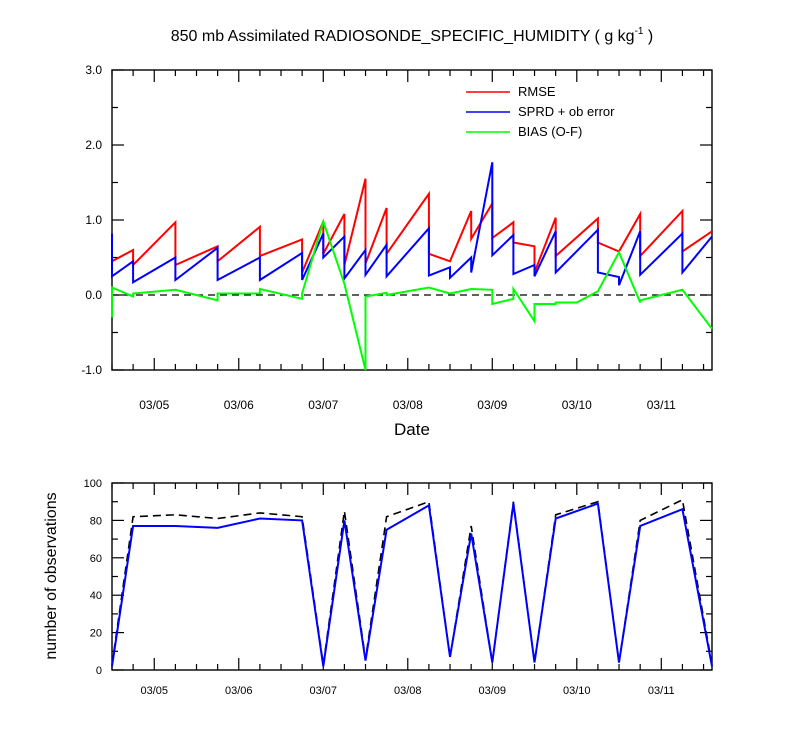 The image size is (800, 750). Describe the element at coordinates (566, 111) in the screenshot. I see `legend-label-sprd: SPRD + ob error` at that location.